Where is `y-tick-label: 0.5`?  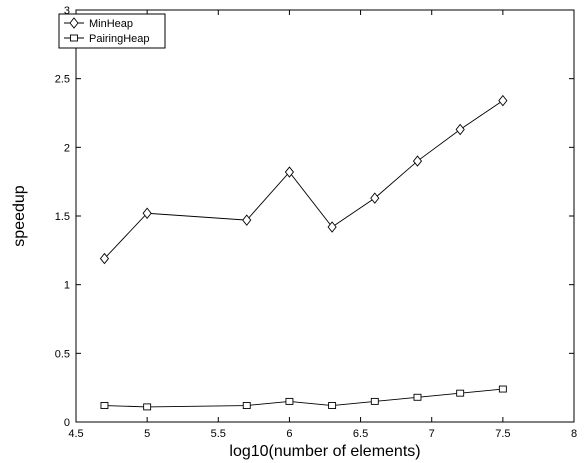
y-tick-label: 0.5 is located at coordinates (62, 354).